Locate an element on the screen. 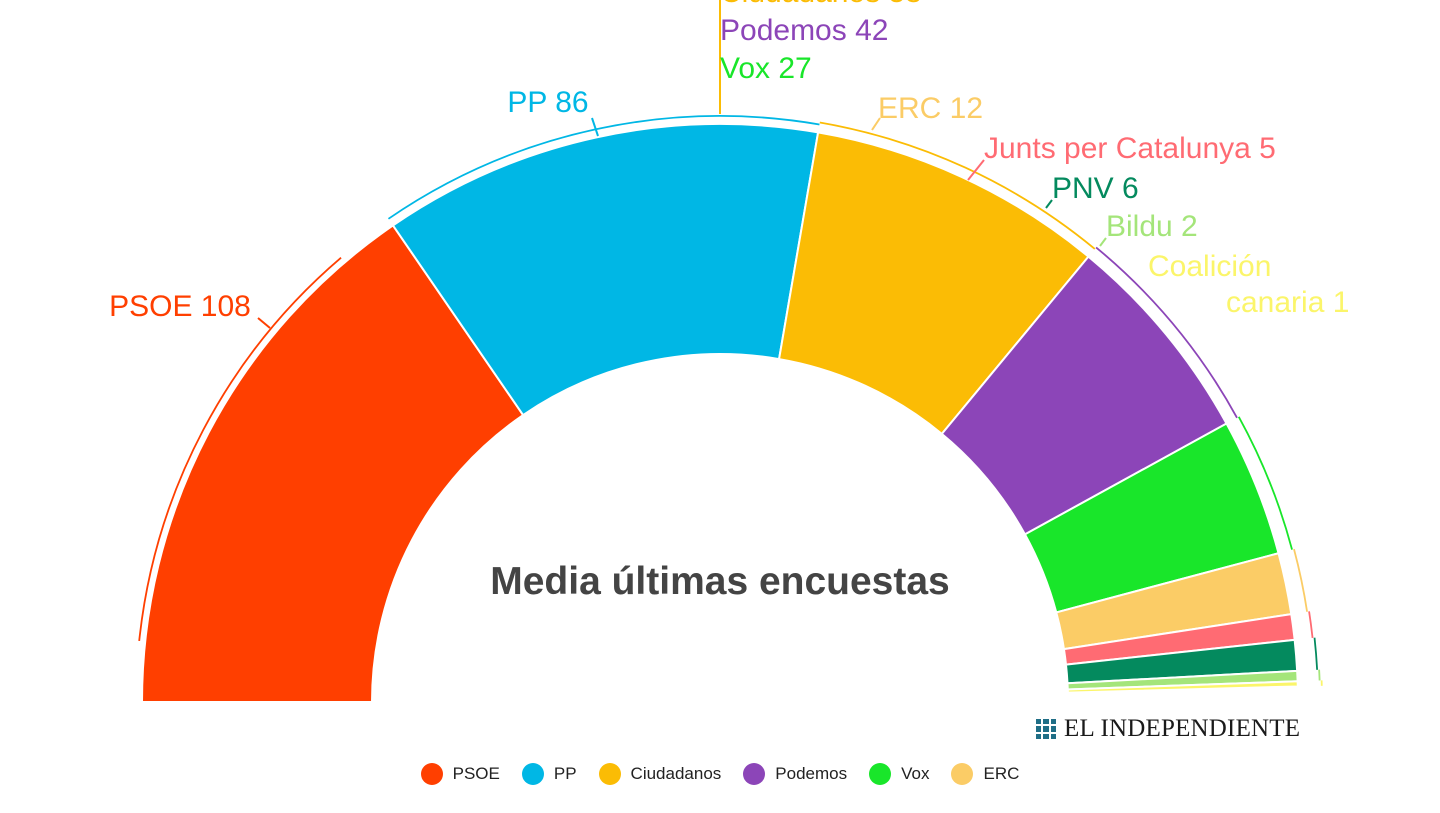 The width and height of the screenshot is (1440, 813). legend-label: PSOE is located at coordinates (476, 774).